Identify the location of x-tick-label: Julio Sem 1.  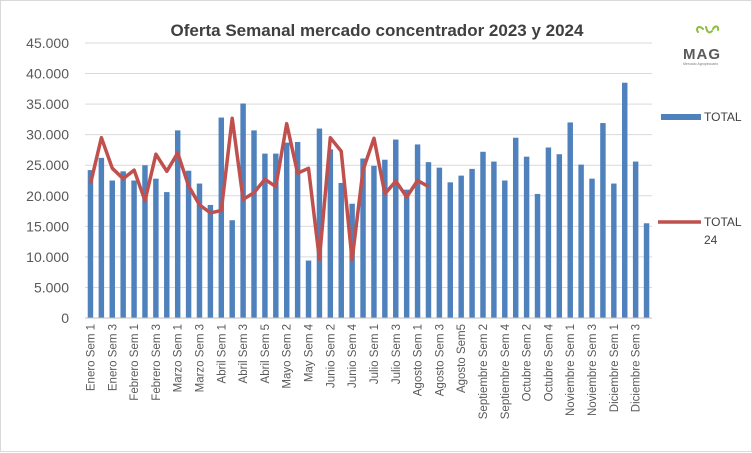
(375, 354).